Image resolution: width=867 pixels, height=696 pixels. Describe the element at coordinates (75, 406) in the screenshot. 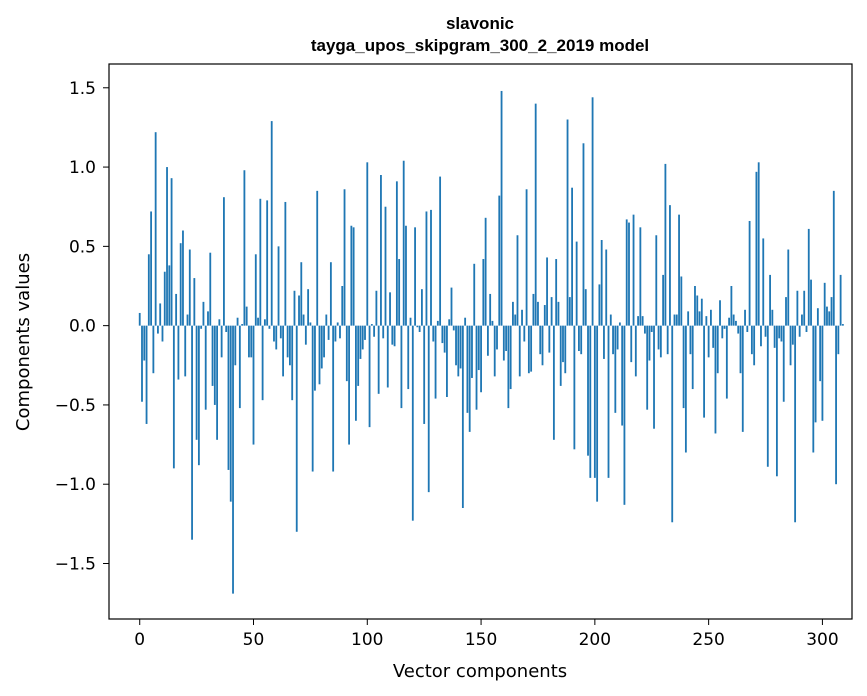

I see `y-tick-label: −0.5` at that location.